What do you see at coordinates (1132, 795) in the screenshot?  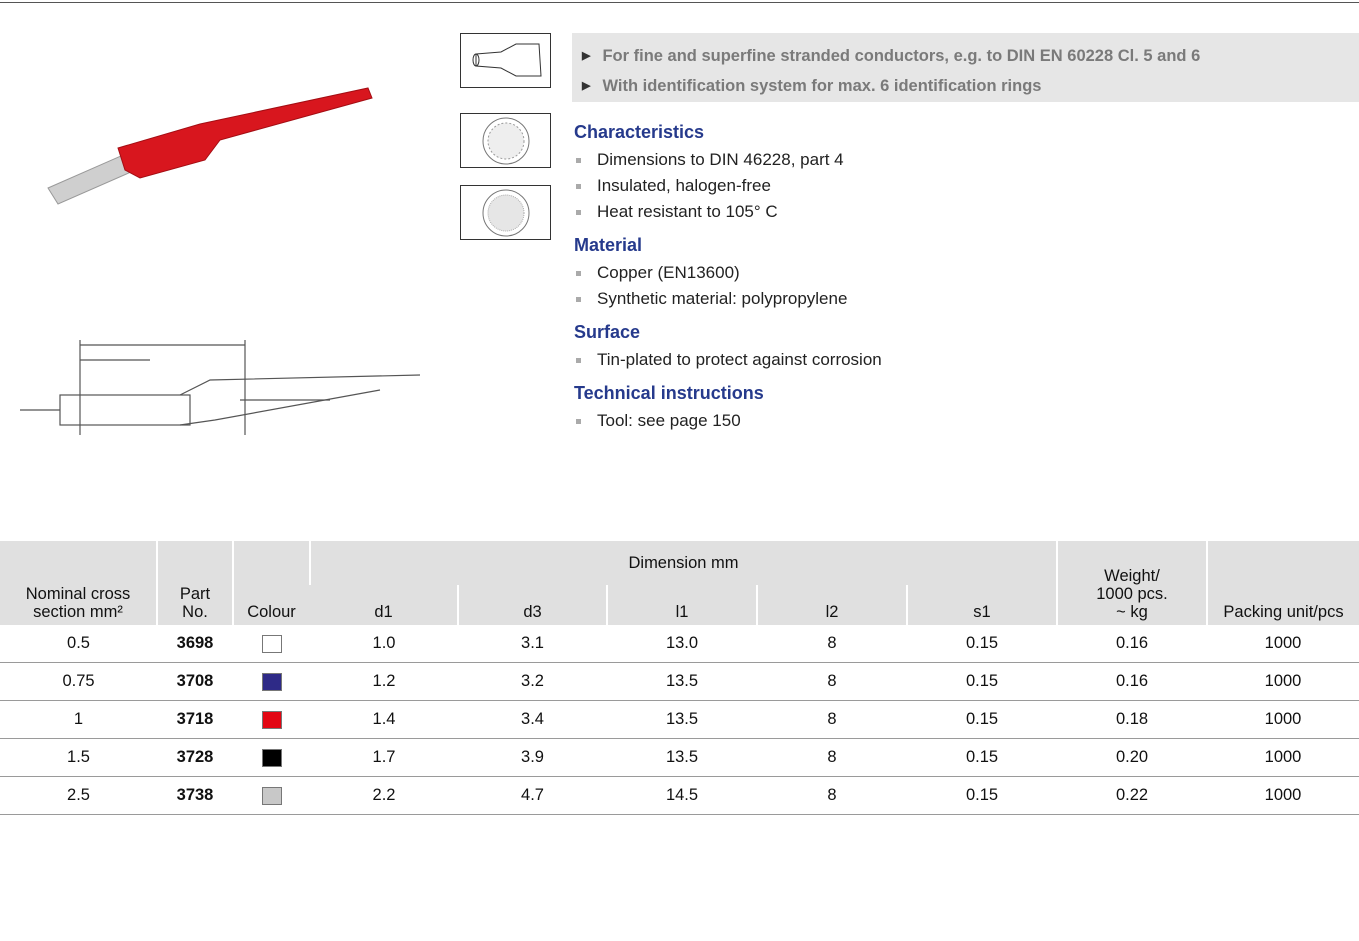 I see `table-cell: 0.22` at bounding box center [1132, 795].